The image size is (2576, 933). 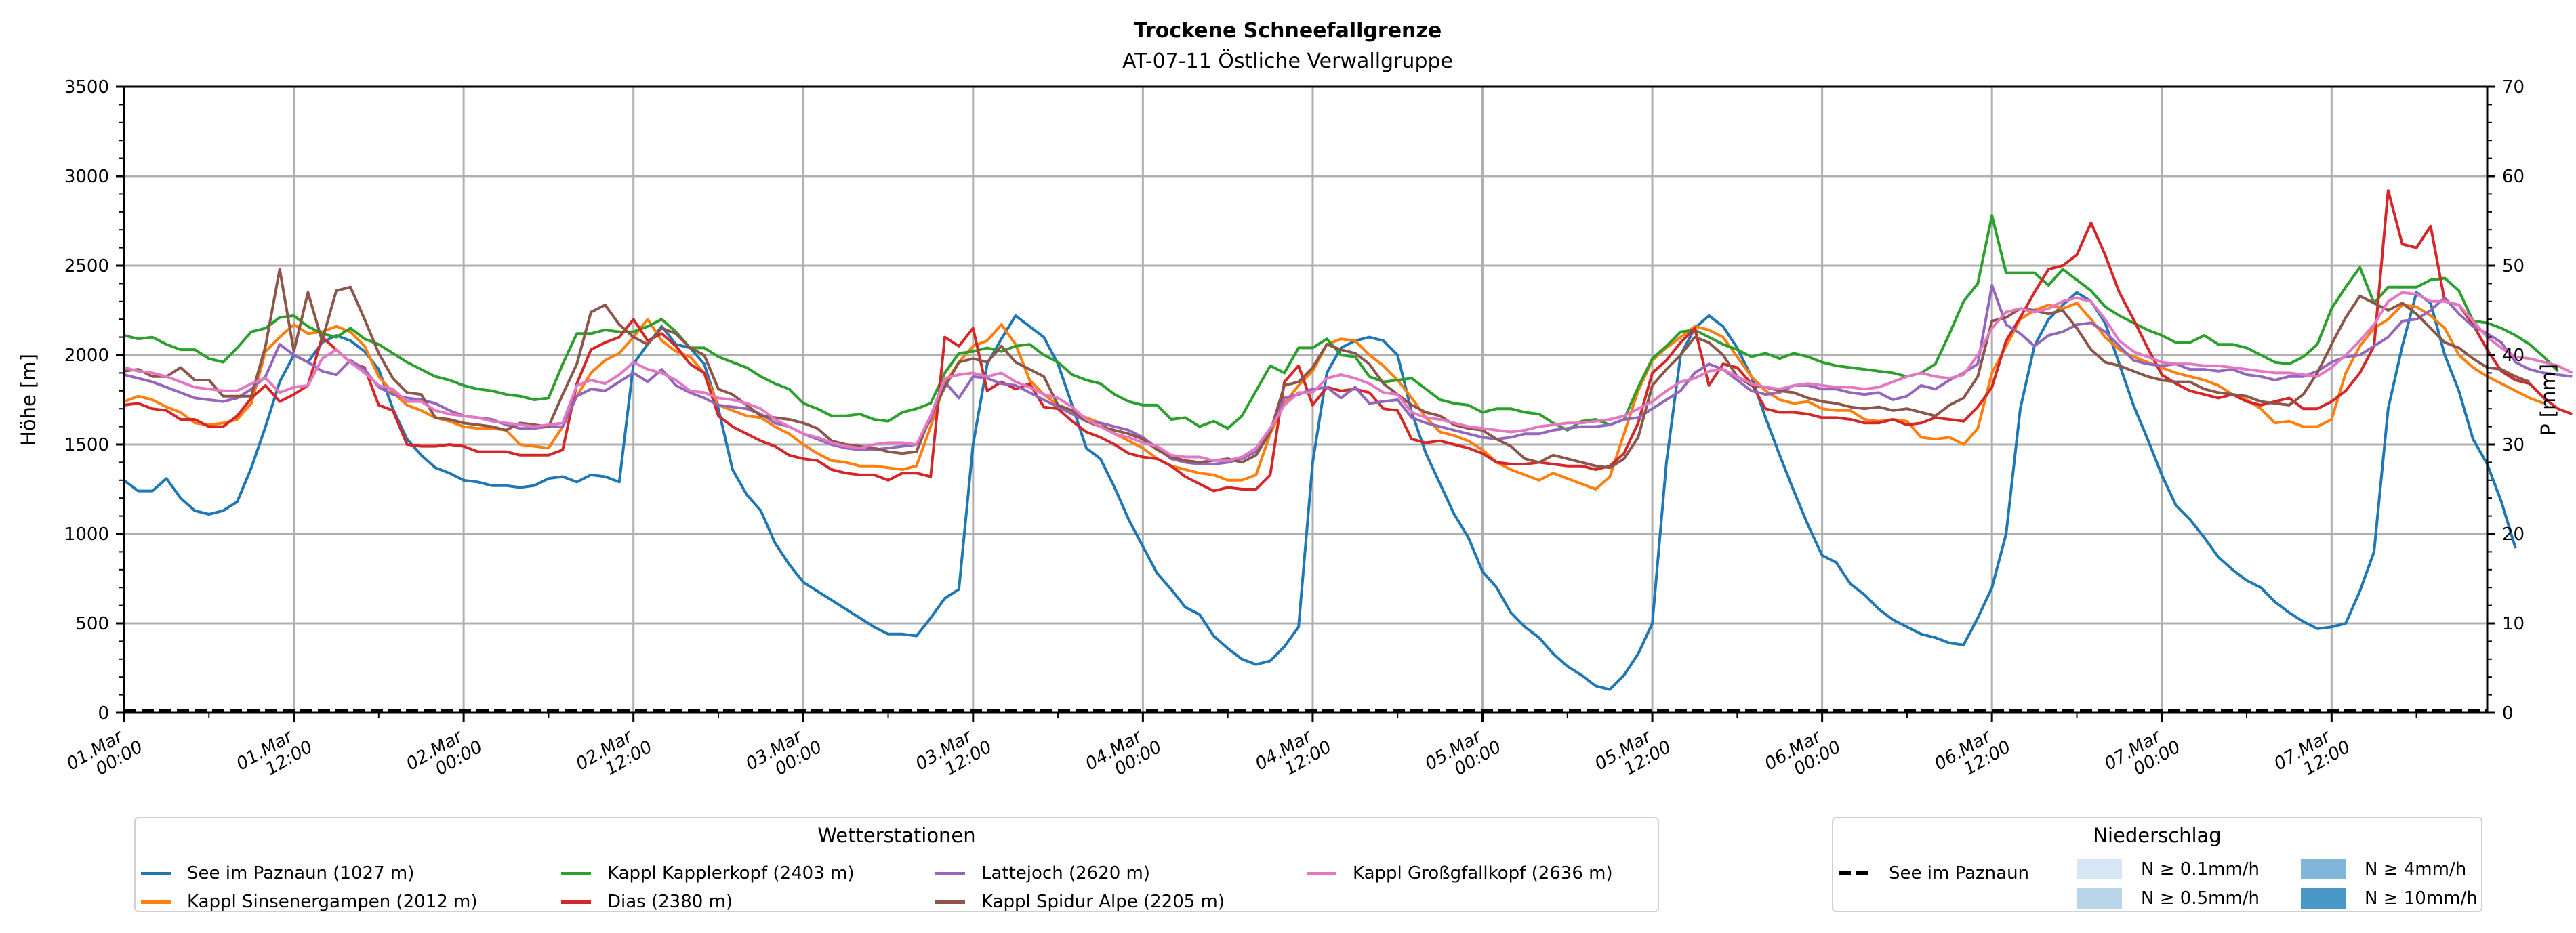 What do you see at coordinates (2513, 87) in the screenshot?
I see `y-tick-label-right: 70` at bounding box center [2513, 87].